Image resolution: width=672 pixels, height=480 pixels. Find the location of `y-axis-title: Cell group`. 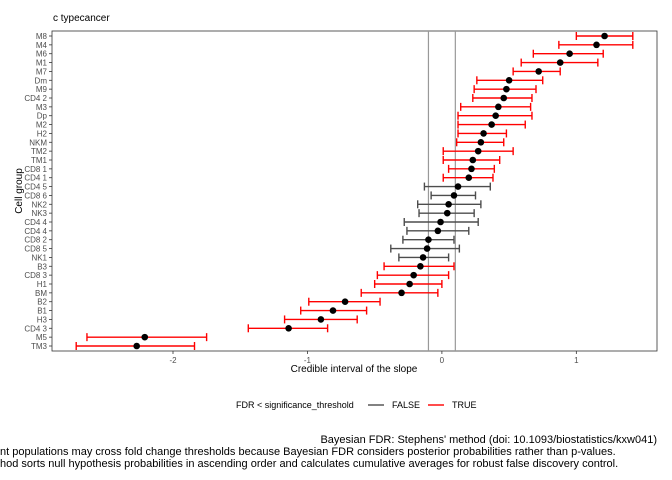

y-axis-title: Cell group is located at coordinates (19, 191).